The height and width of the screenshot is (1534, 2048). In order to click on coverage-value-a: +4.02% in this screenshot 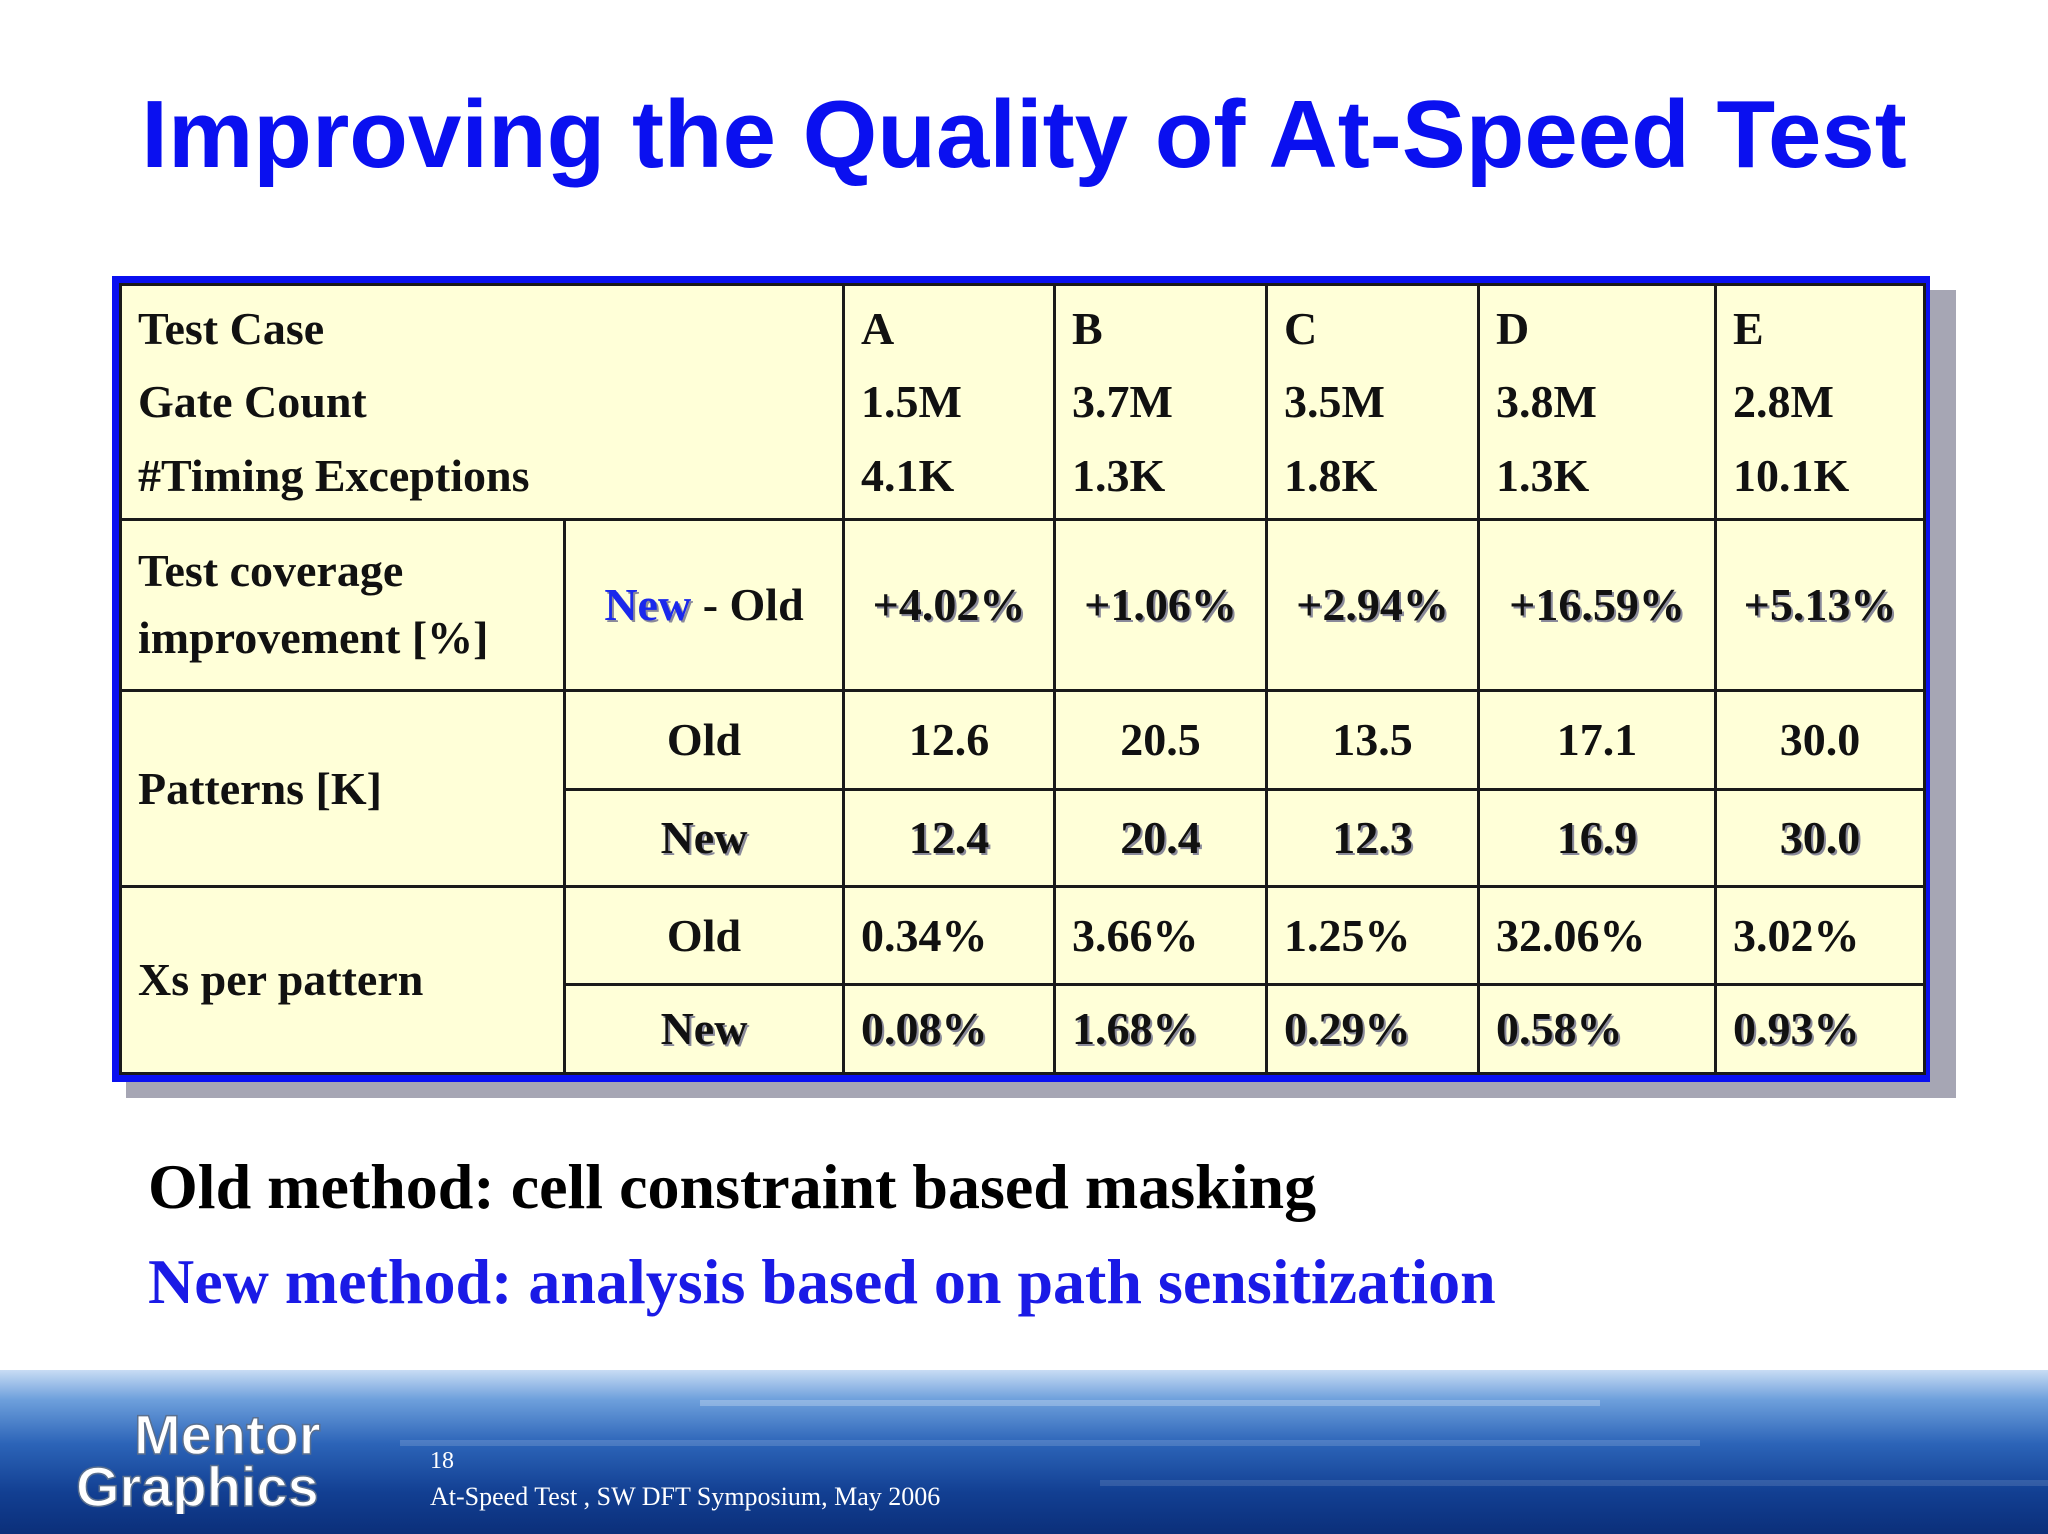, I will do `click(949, 605)`.